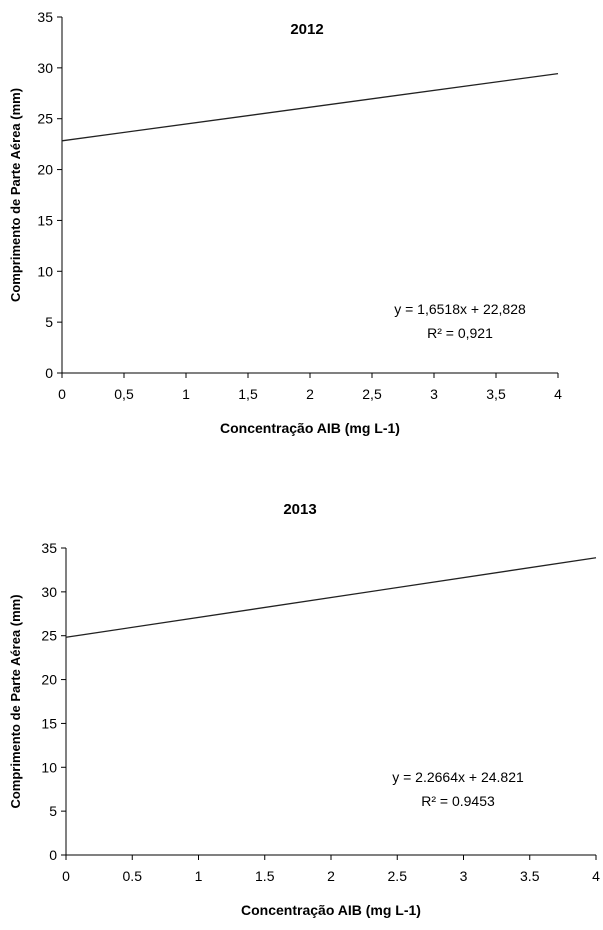  What do you see at coordinates (458, 777) in the screenshot?
I see `trendline-equation: y = 2.2664x + 24.821` at bounding box center [458, 777].